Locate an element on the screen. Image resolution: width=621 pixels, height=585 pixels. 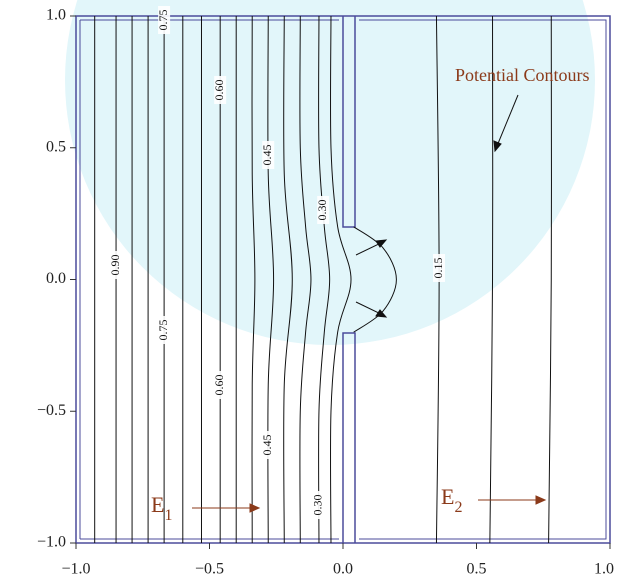
e2-text: E is located at coordinates (447, 496).